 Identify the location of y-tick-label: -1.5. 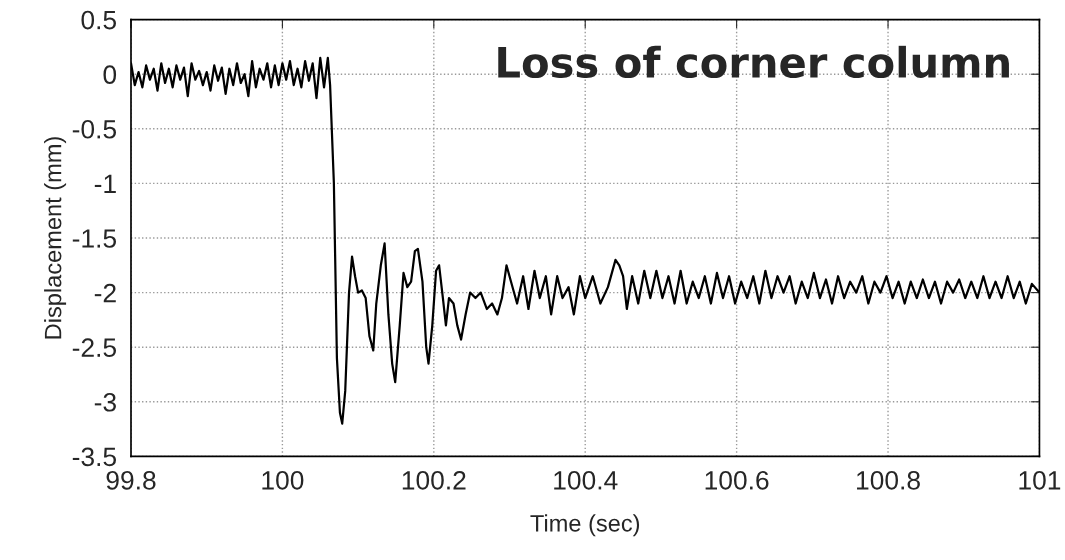
(94, 238).